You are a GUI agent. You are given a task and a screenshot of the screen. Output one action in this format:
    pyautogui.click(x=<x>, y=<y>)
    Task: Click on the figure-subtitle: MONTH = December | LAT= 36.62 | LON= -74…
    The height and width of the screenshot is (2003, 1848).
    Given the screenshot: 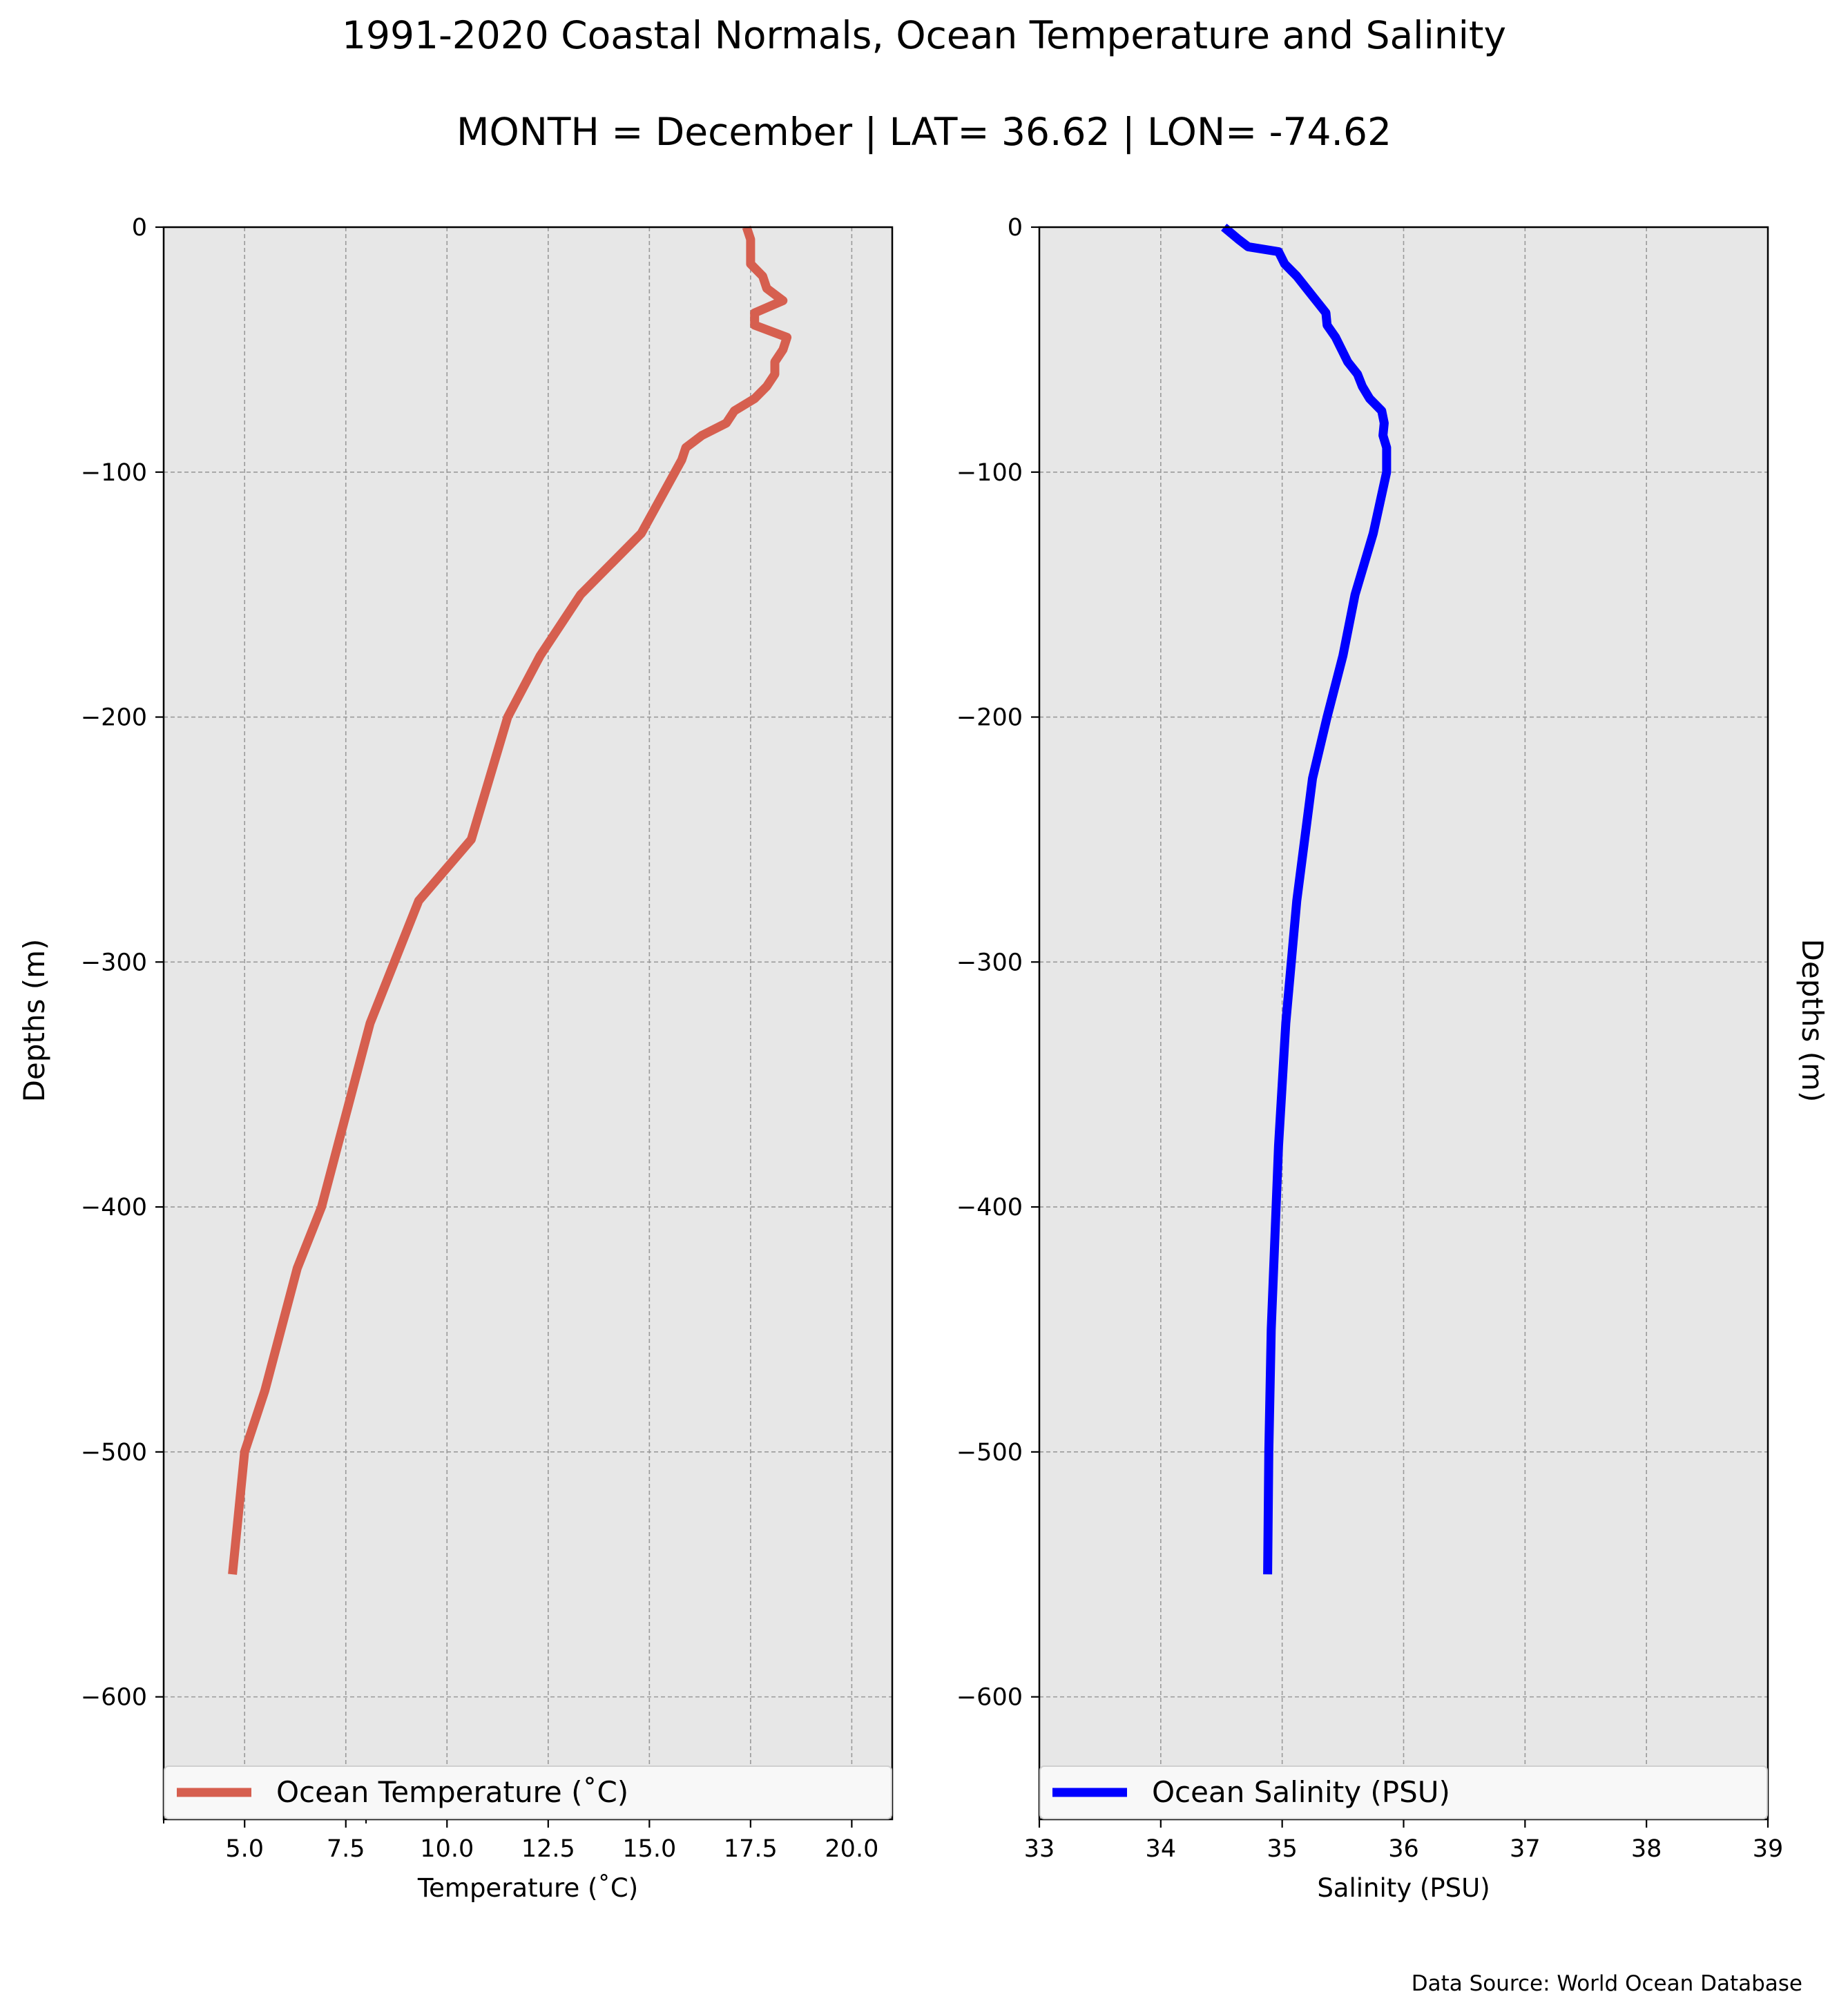 What is the action you would take?
    pyautogui.click(x=924, y=132)
    